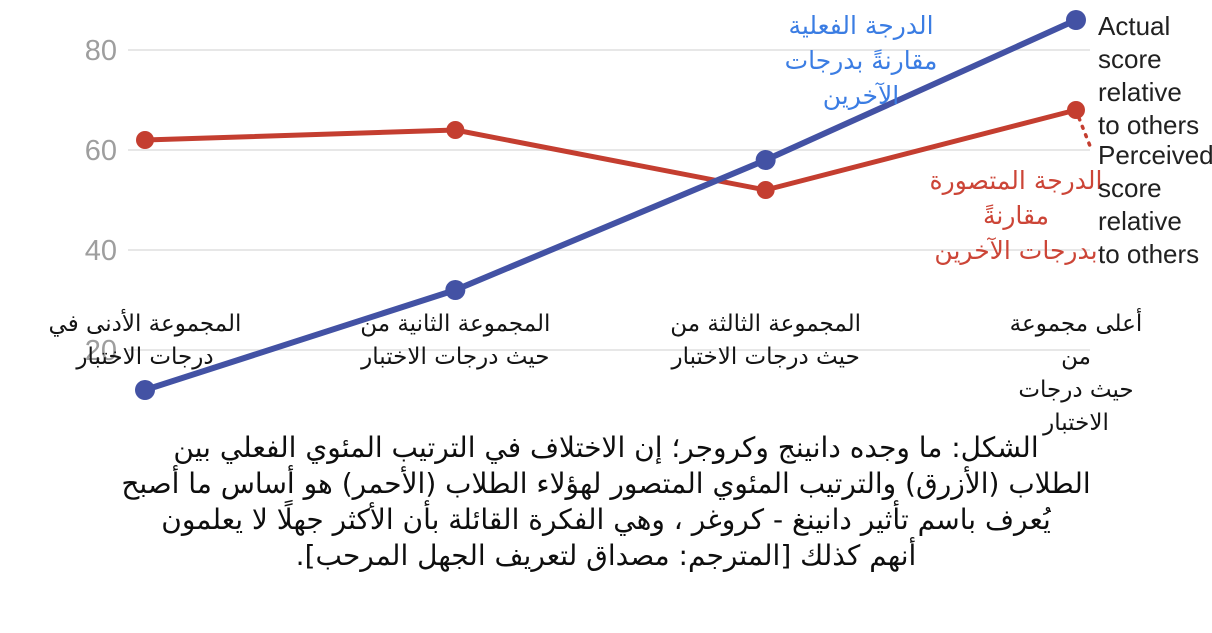 This screenshot has width=1212, height=633. I want to click on annotation-perceived-arabic: الدرجة المتصورة مقارنةً بدرجات الآخرين, so click(1016, 215).